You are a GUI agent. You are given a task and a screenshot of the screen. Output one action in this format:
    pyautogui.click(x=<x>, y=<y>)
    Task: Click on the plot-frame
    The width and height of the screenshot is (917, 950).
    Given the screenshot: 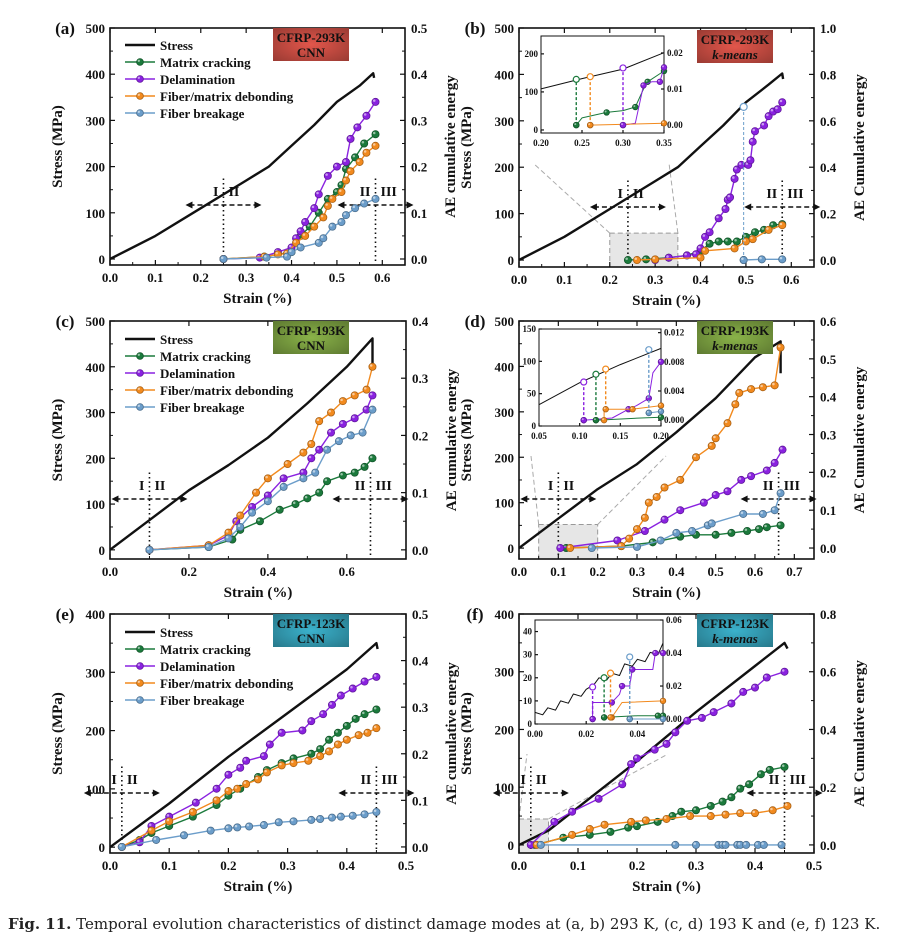 What is the action you would take?
    pyautogui.click(x=257, y=146)
    